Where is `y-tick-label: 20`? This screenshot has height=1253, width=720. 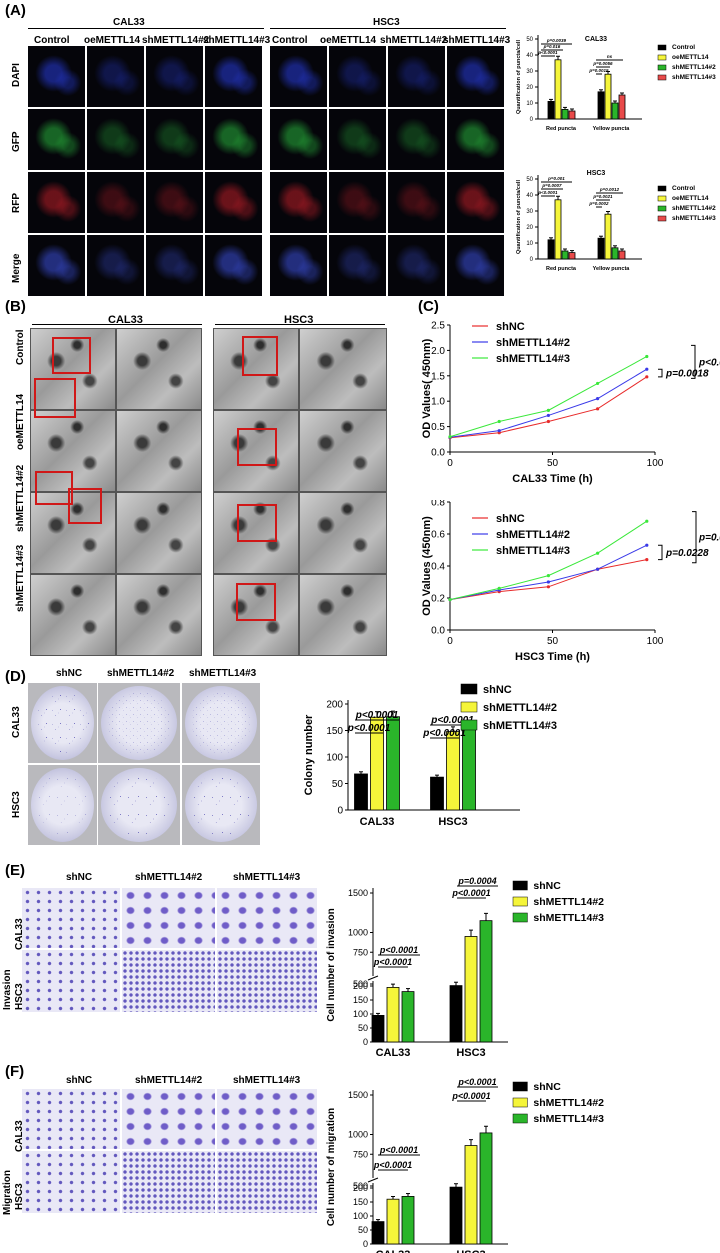 y-tick-label: 20 is located at coordinates (529, 88).